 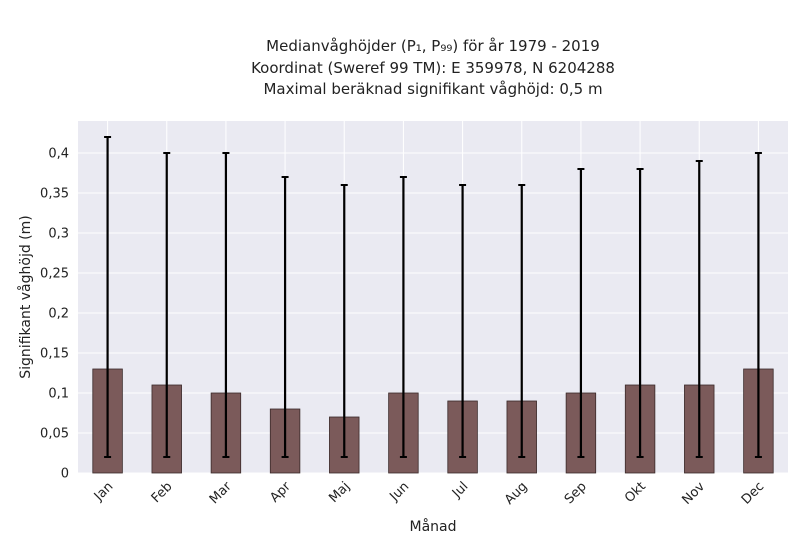 What do you see at coordinates (460, 490) in the screenshot?
I see `x-tick-label: Jul` at bounding box center [460, 490].